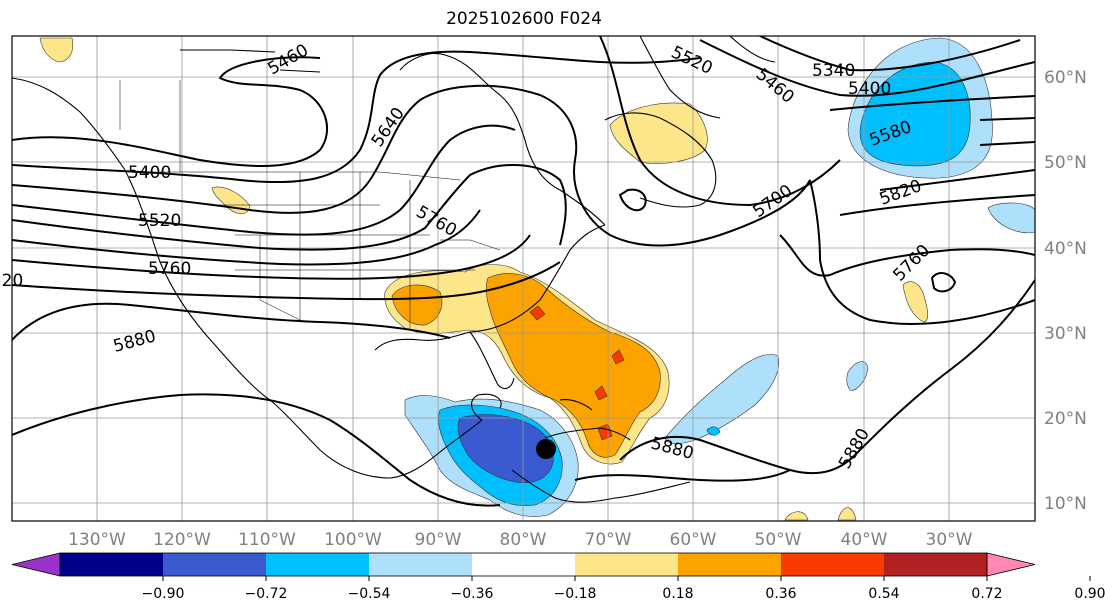 The width and height of the screenshot is (1105, 615). I want to click on colorbar-tick-label: −0.90, so click(163, 594).